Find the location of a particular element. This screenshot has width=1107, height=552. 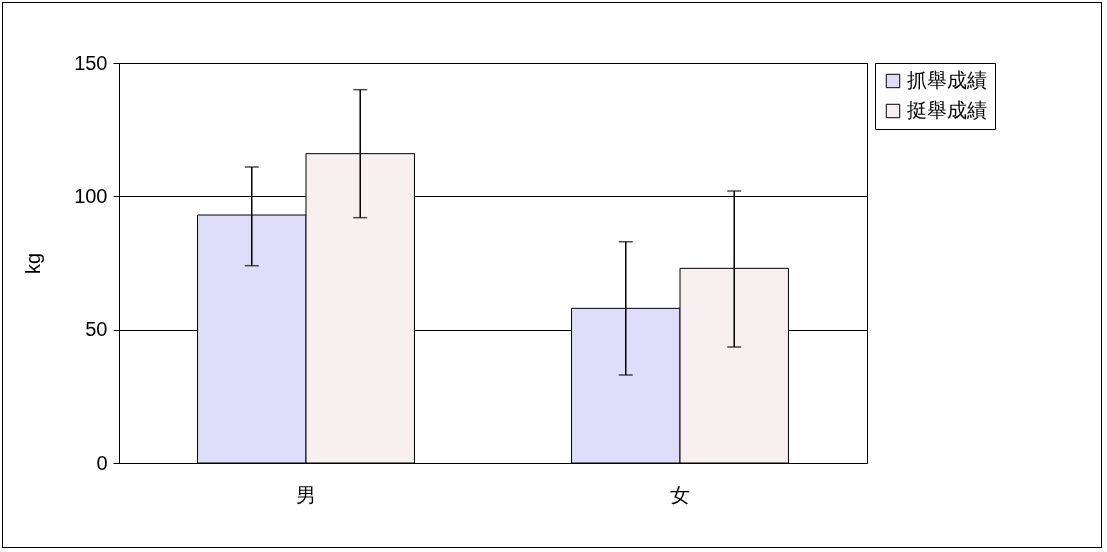

legend-label: 抓舉成績 is located at coordinates (947, 80).